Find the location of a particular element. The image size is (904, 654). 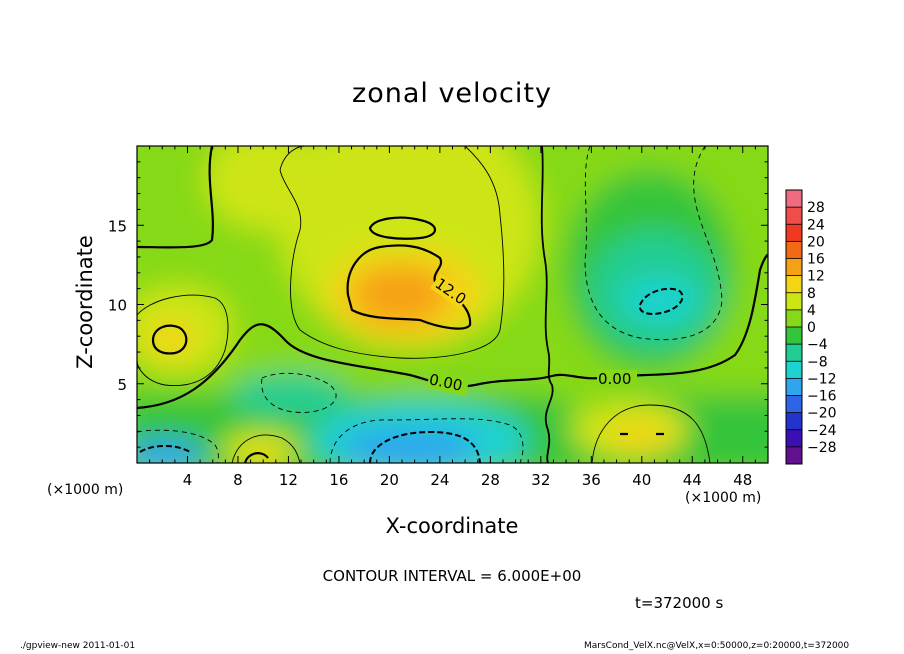

y-tick-label: 5 is located at coordinates (122, 385).